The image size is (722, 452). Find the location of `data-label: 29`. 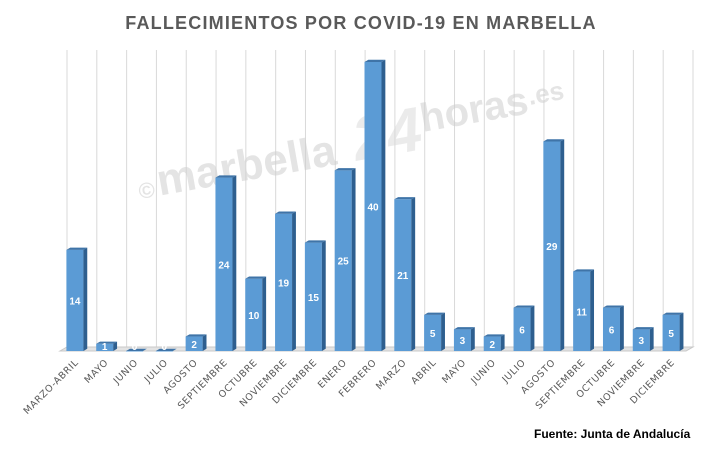

data-label: 29 is located at coordinates (552, 247).